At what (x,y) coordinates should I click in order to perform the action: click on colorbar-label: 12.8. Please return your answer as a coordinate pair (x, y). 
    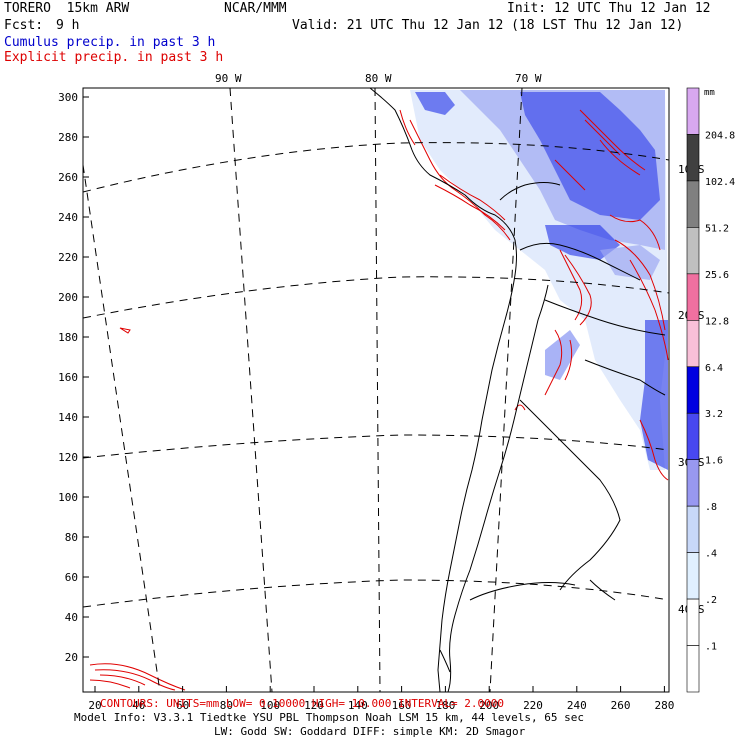
    Looking at the image, I should click on (717, 321).